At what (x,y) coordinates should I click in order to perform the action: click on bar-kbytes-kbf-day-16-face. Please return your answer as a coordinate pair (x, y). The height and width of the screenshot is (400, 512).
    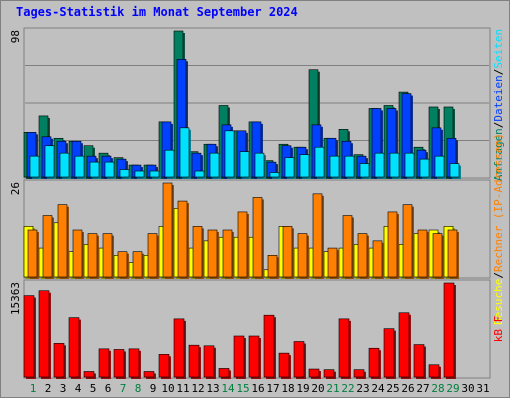
    Looking at the image, I should click on (254, 356).